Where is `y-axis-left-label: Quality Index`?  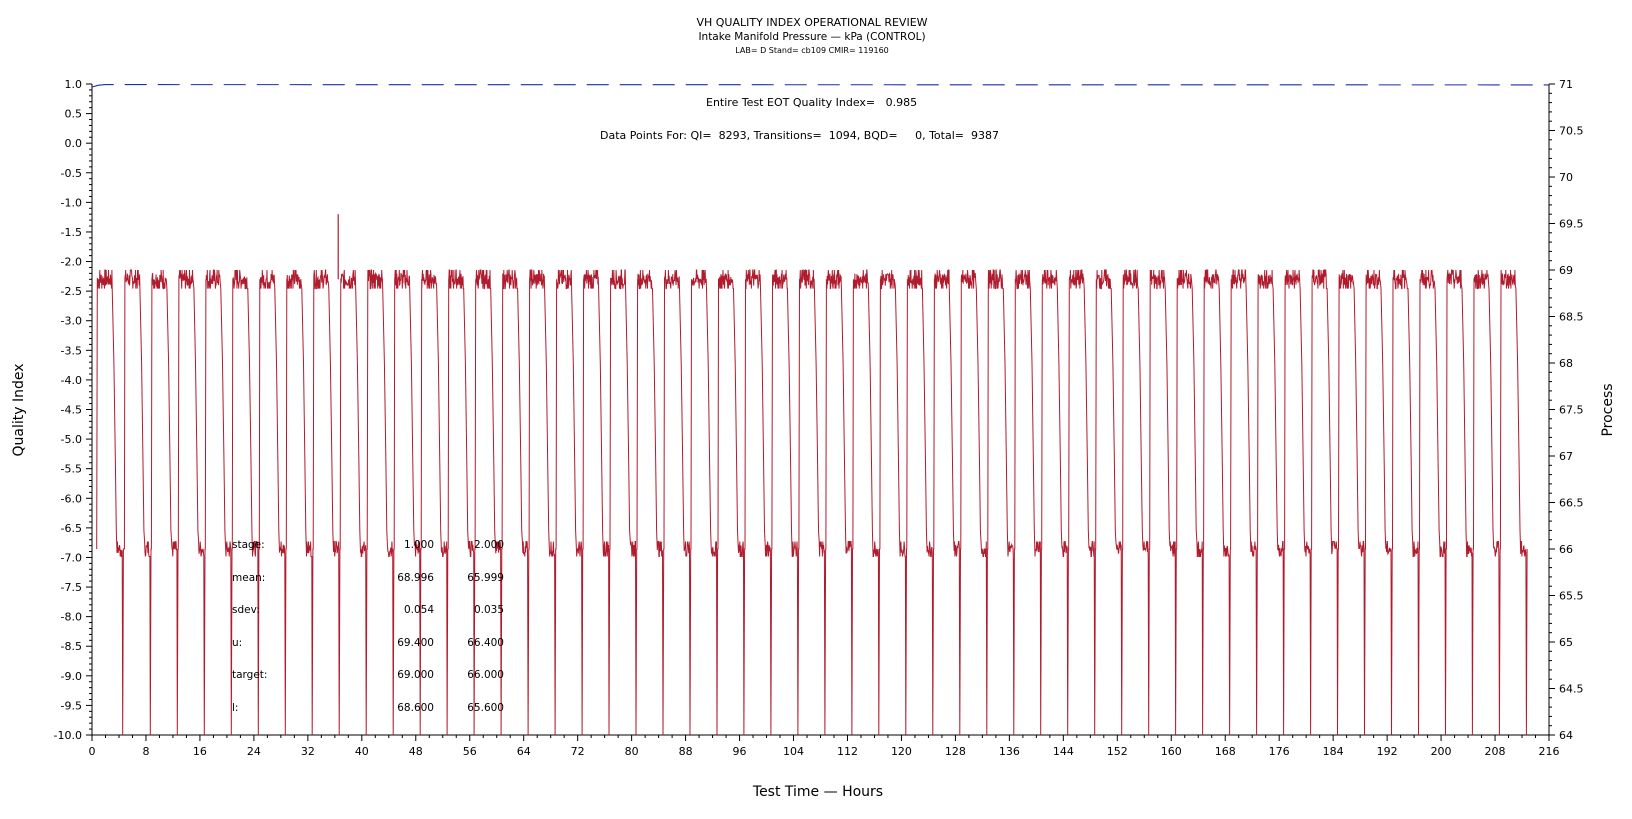
y-axis-left-label: Quality Index is located at coordinates (19, 409).